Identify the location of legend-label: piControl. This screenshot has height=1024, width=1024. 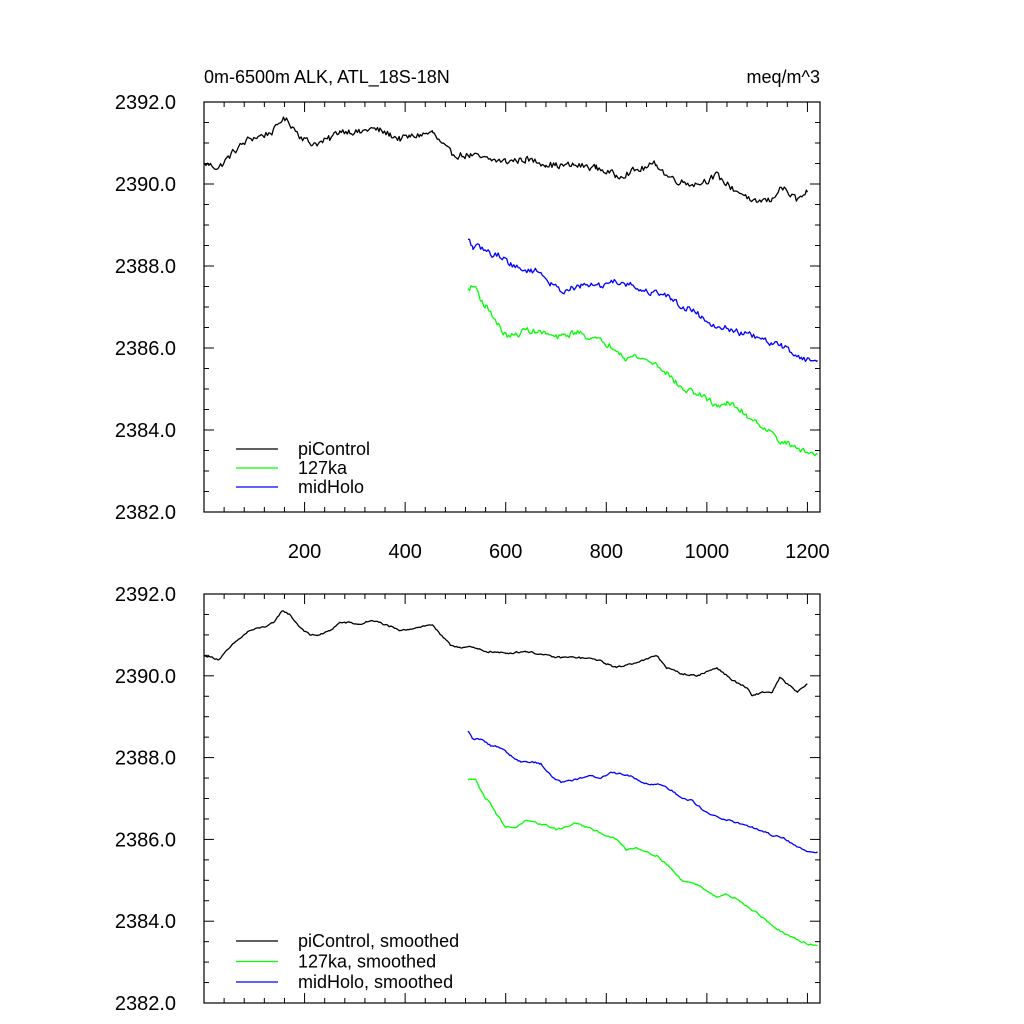
(334, 449).